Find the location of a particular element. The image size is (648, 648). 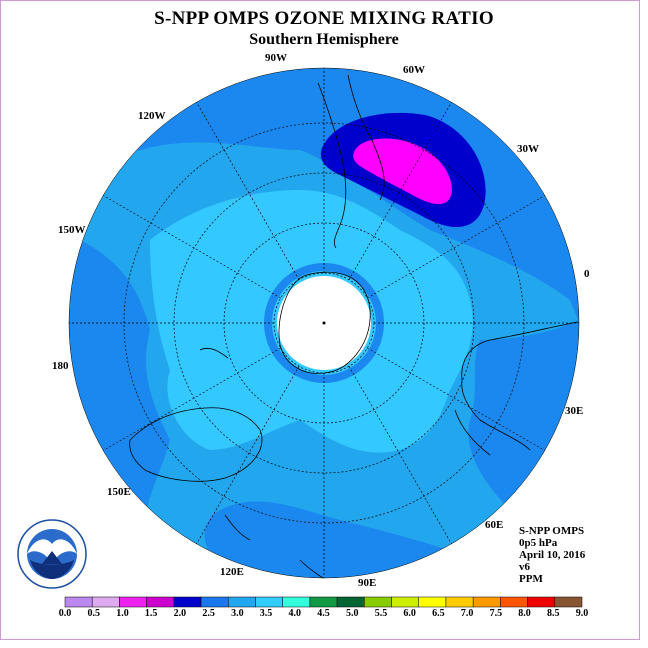

map-subtitle: Southern Hemisphere is located at coordinates (324, 39).